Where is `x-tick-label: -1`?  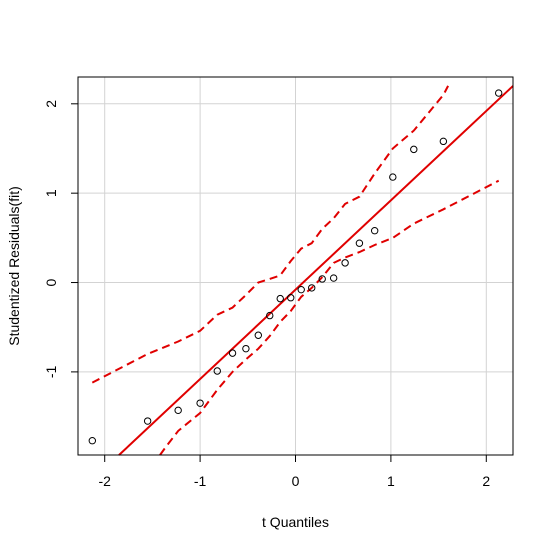
x-tick-label: -1 is located at coordinates (200, 481).